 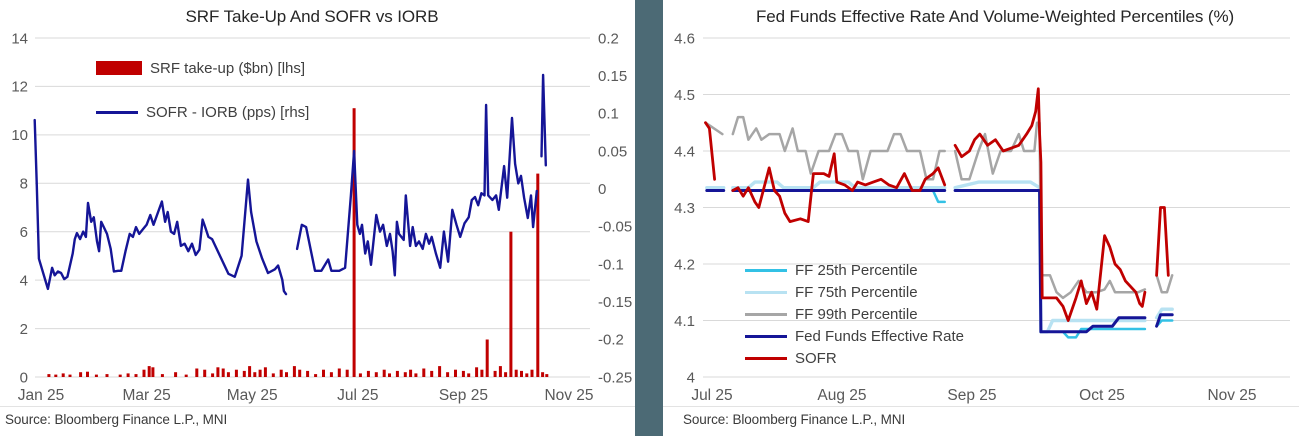 I want to click on legend-label: FF 25th Percentile, so click(x=856, y=270).